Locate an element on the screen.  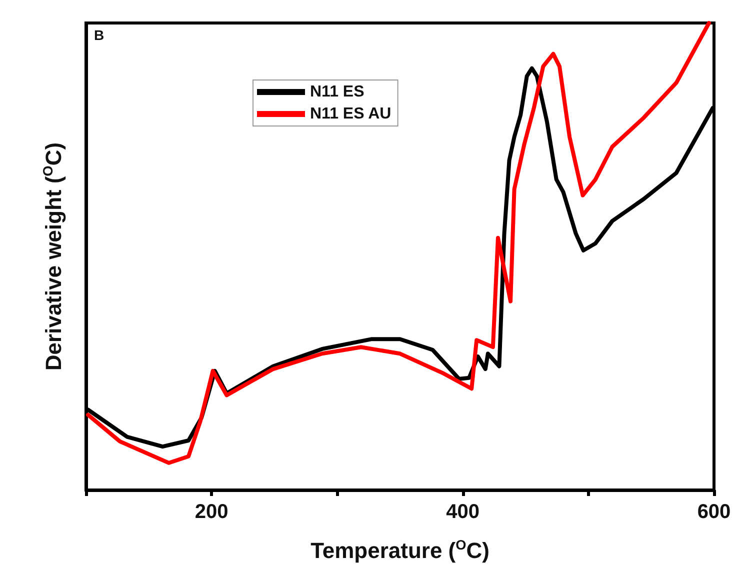
x-tick-label: 600 is located at coordinates (714, 512).